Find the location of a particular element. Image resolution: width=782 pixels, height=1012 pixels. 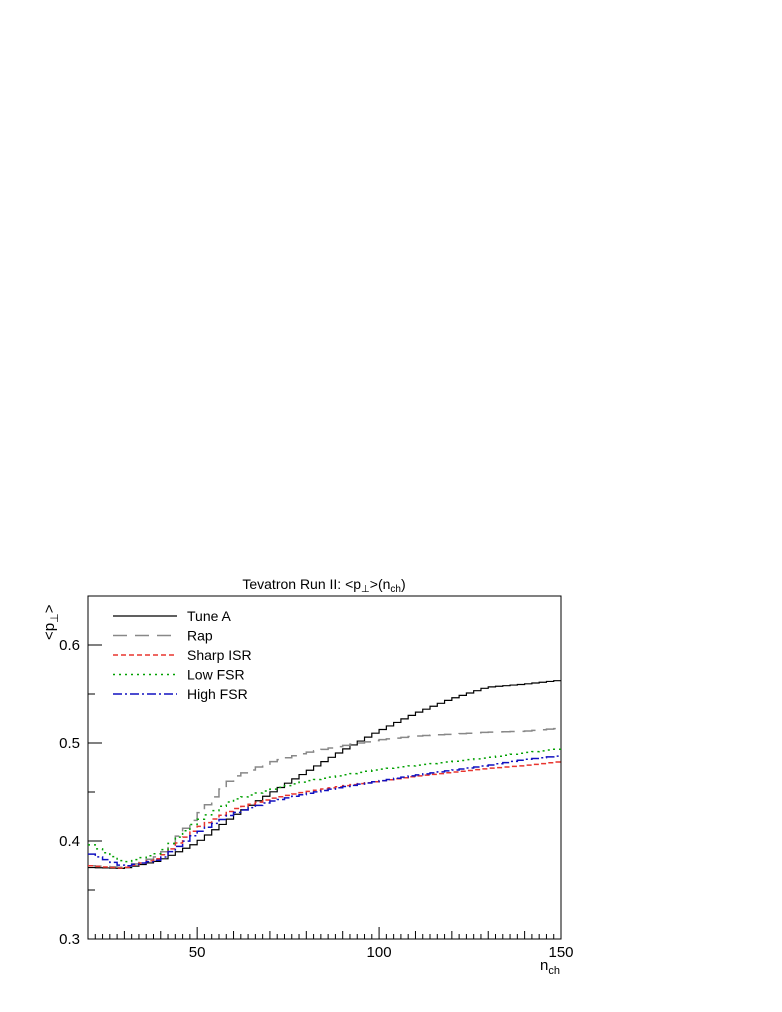

y-tick-label: 0.4 is located at coordinates (69, 841).